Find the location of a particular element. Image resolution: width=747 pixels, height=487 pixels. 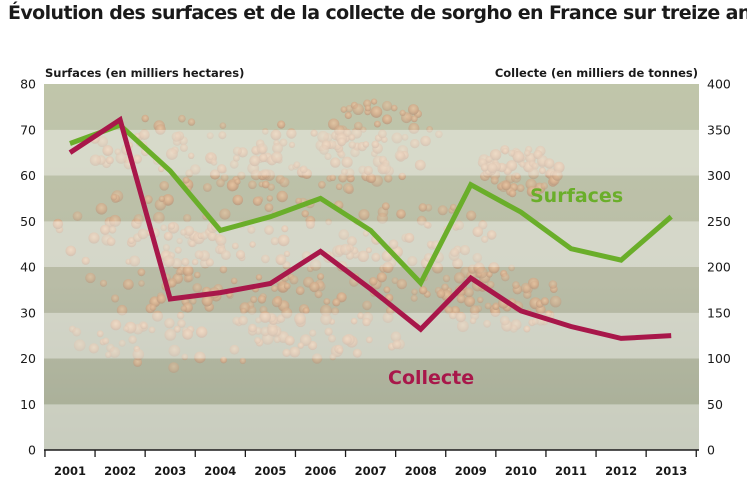

x-tick-label: 2001 is located at coordinates (70, 471).